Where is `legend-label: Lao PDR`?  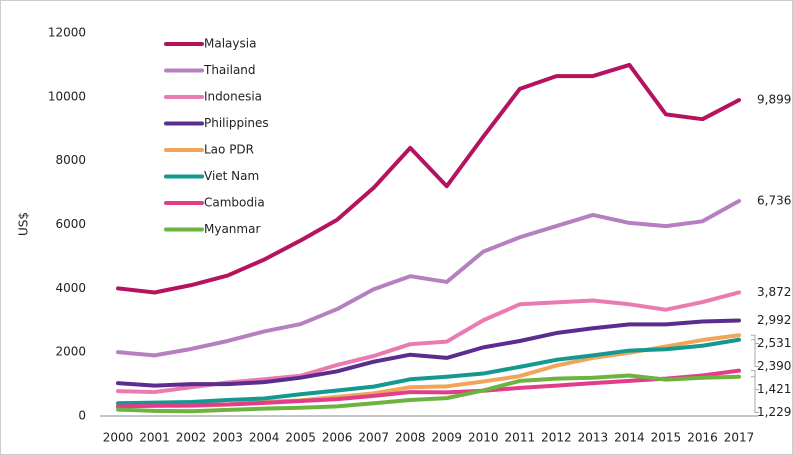
legend-label: Lao PDR is located at coordinates (229, 150).